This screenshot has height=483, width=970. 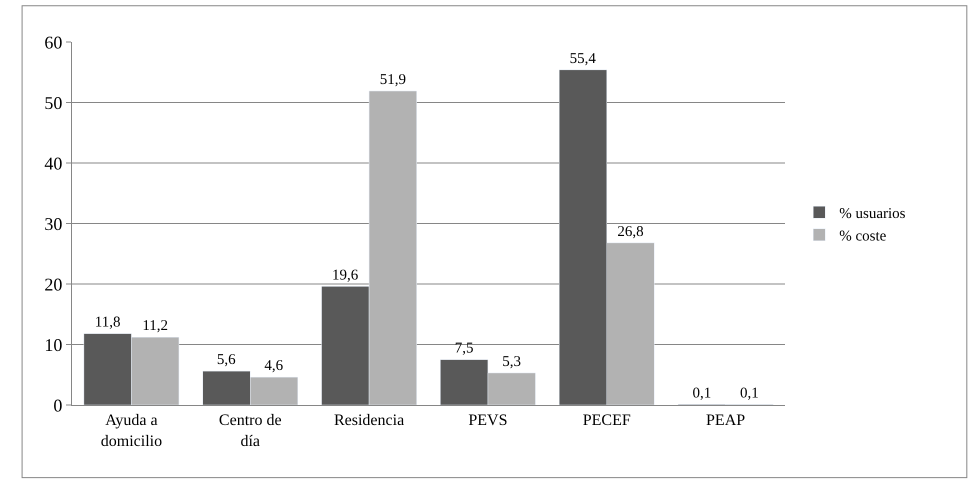 What do you see at coordinates (393, 80) in the screenshot?
I see `data-label: 51,9` at bounding box center [393, 80].